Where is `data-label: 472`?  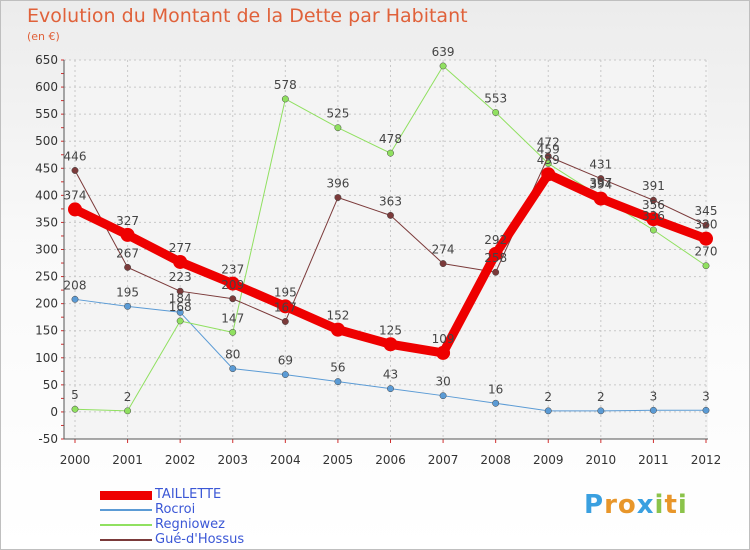
data-label: 472 is located at coordinates (548, 142).